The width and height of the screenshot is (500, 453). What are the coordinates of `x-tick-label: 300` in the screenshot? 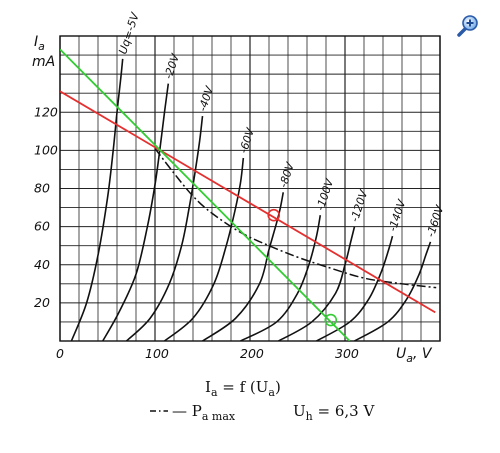 It's located at (347, 353).